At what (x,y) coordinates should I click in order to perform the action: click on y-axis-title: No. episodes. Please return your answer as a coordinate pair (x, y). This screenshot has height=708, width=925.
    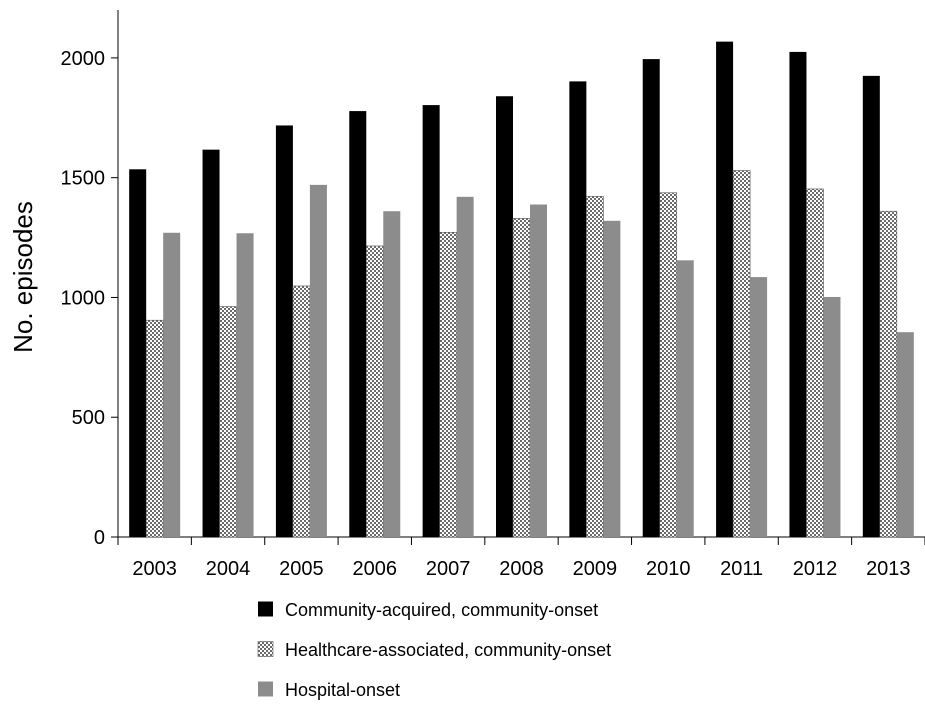
    Looking at the image, I should click on (23, 277).